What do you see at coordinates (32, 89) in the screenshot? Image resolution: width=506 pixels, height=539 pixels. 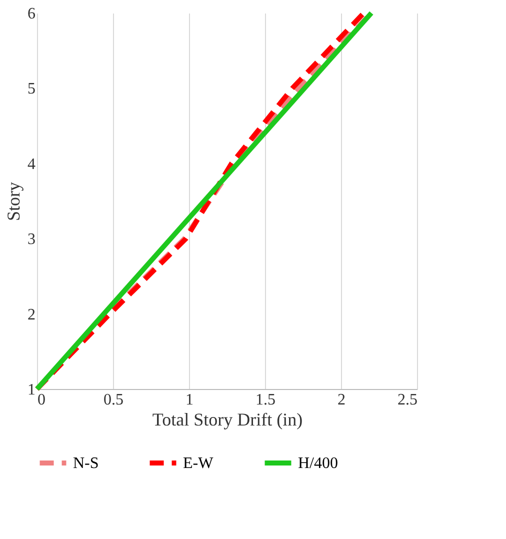 I see `y-tick-label: 5` at bounding box center [32, 89].